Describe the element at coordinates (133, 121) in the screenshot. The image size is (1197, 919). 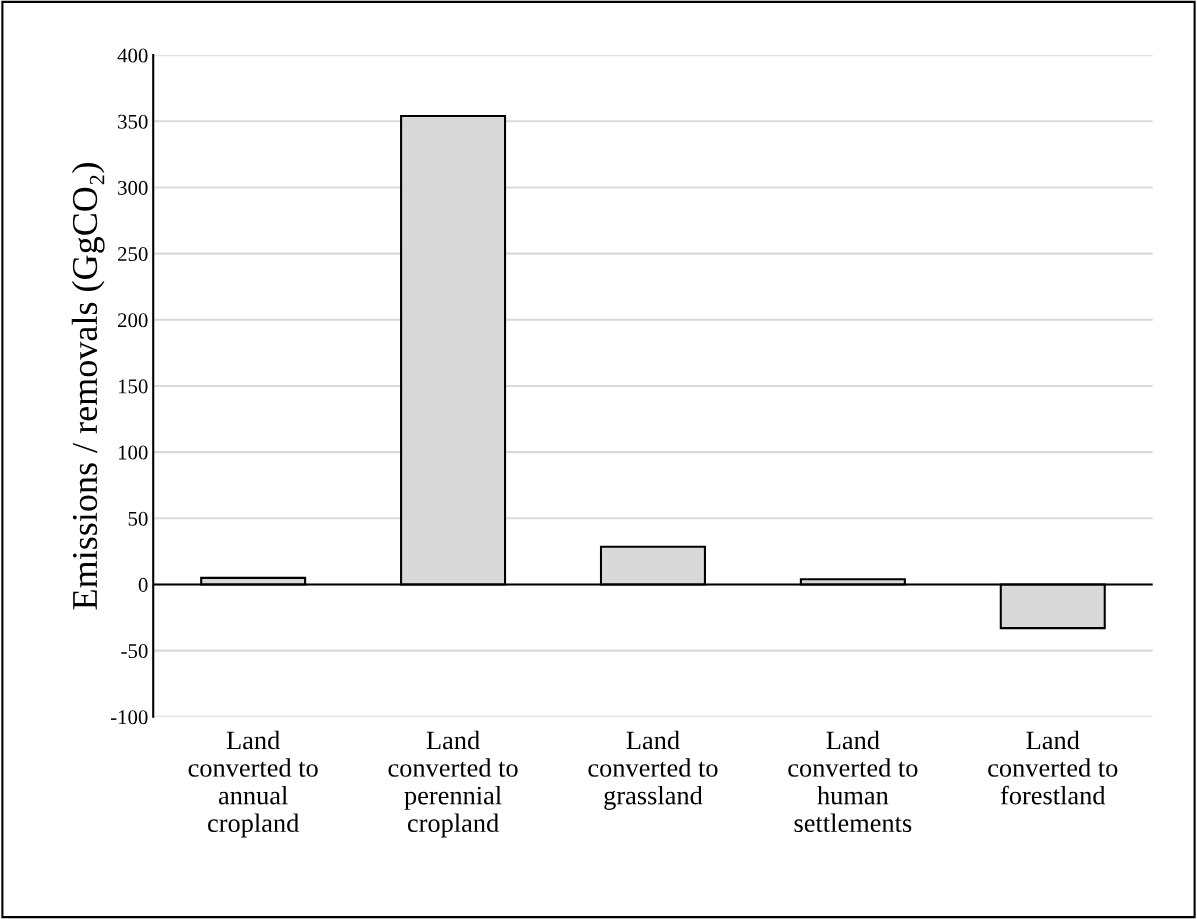
I see `y-tick-label: 350` at that location.